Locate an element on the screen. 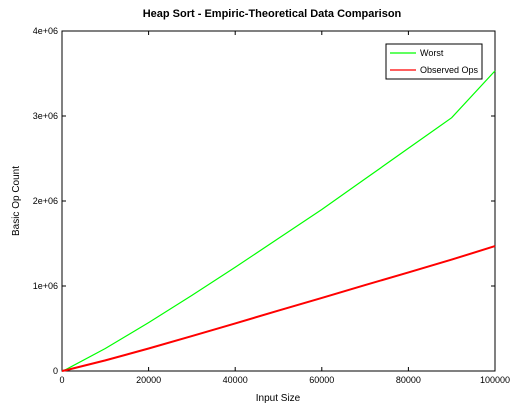  x-tick-label: 80000 is located at coordinates (408, 380).